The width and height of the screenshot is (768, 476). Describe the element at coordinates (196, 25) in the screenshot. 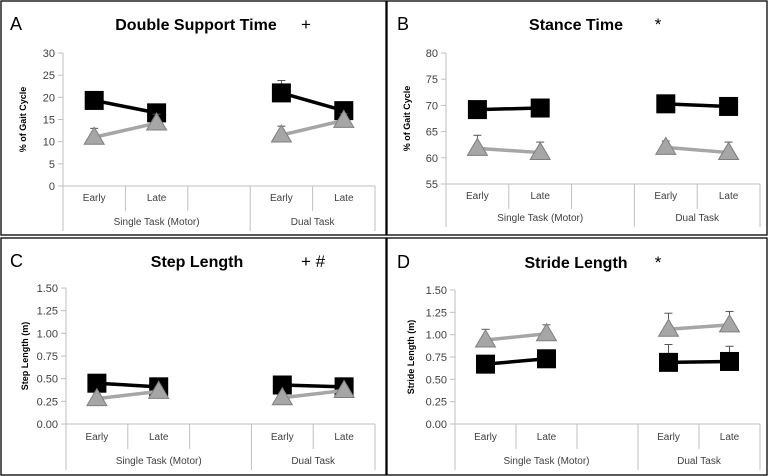

I see `chart-title: Double Support Time` at that location.